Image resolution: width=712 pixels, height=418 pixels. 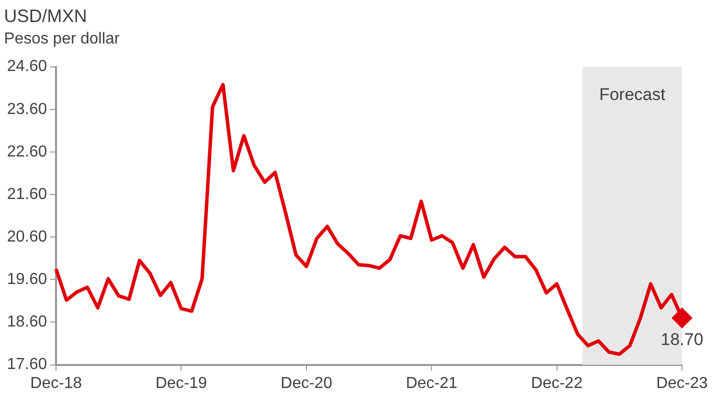 I want to click on x-tick-label: Dec-22, so click(x=557, y=383).